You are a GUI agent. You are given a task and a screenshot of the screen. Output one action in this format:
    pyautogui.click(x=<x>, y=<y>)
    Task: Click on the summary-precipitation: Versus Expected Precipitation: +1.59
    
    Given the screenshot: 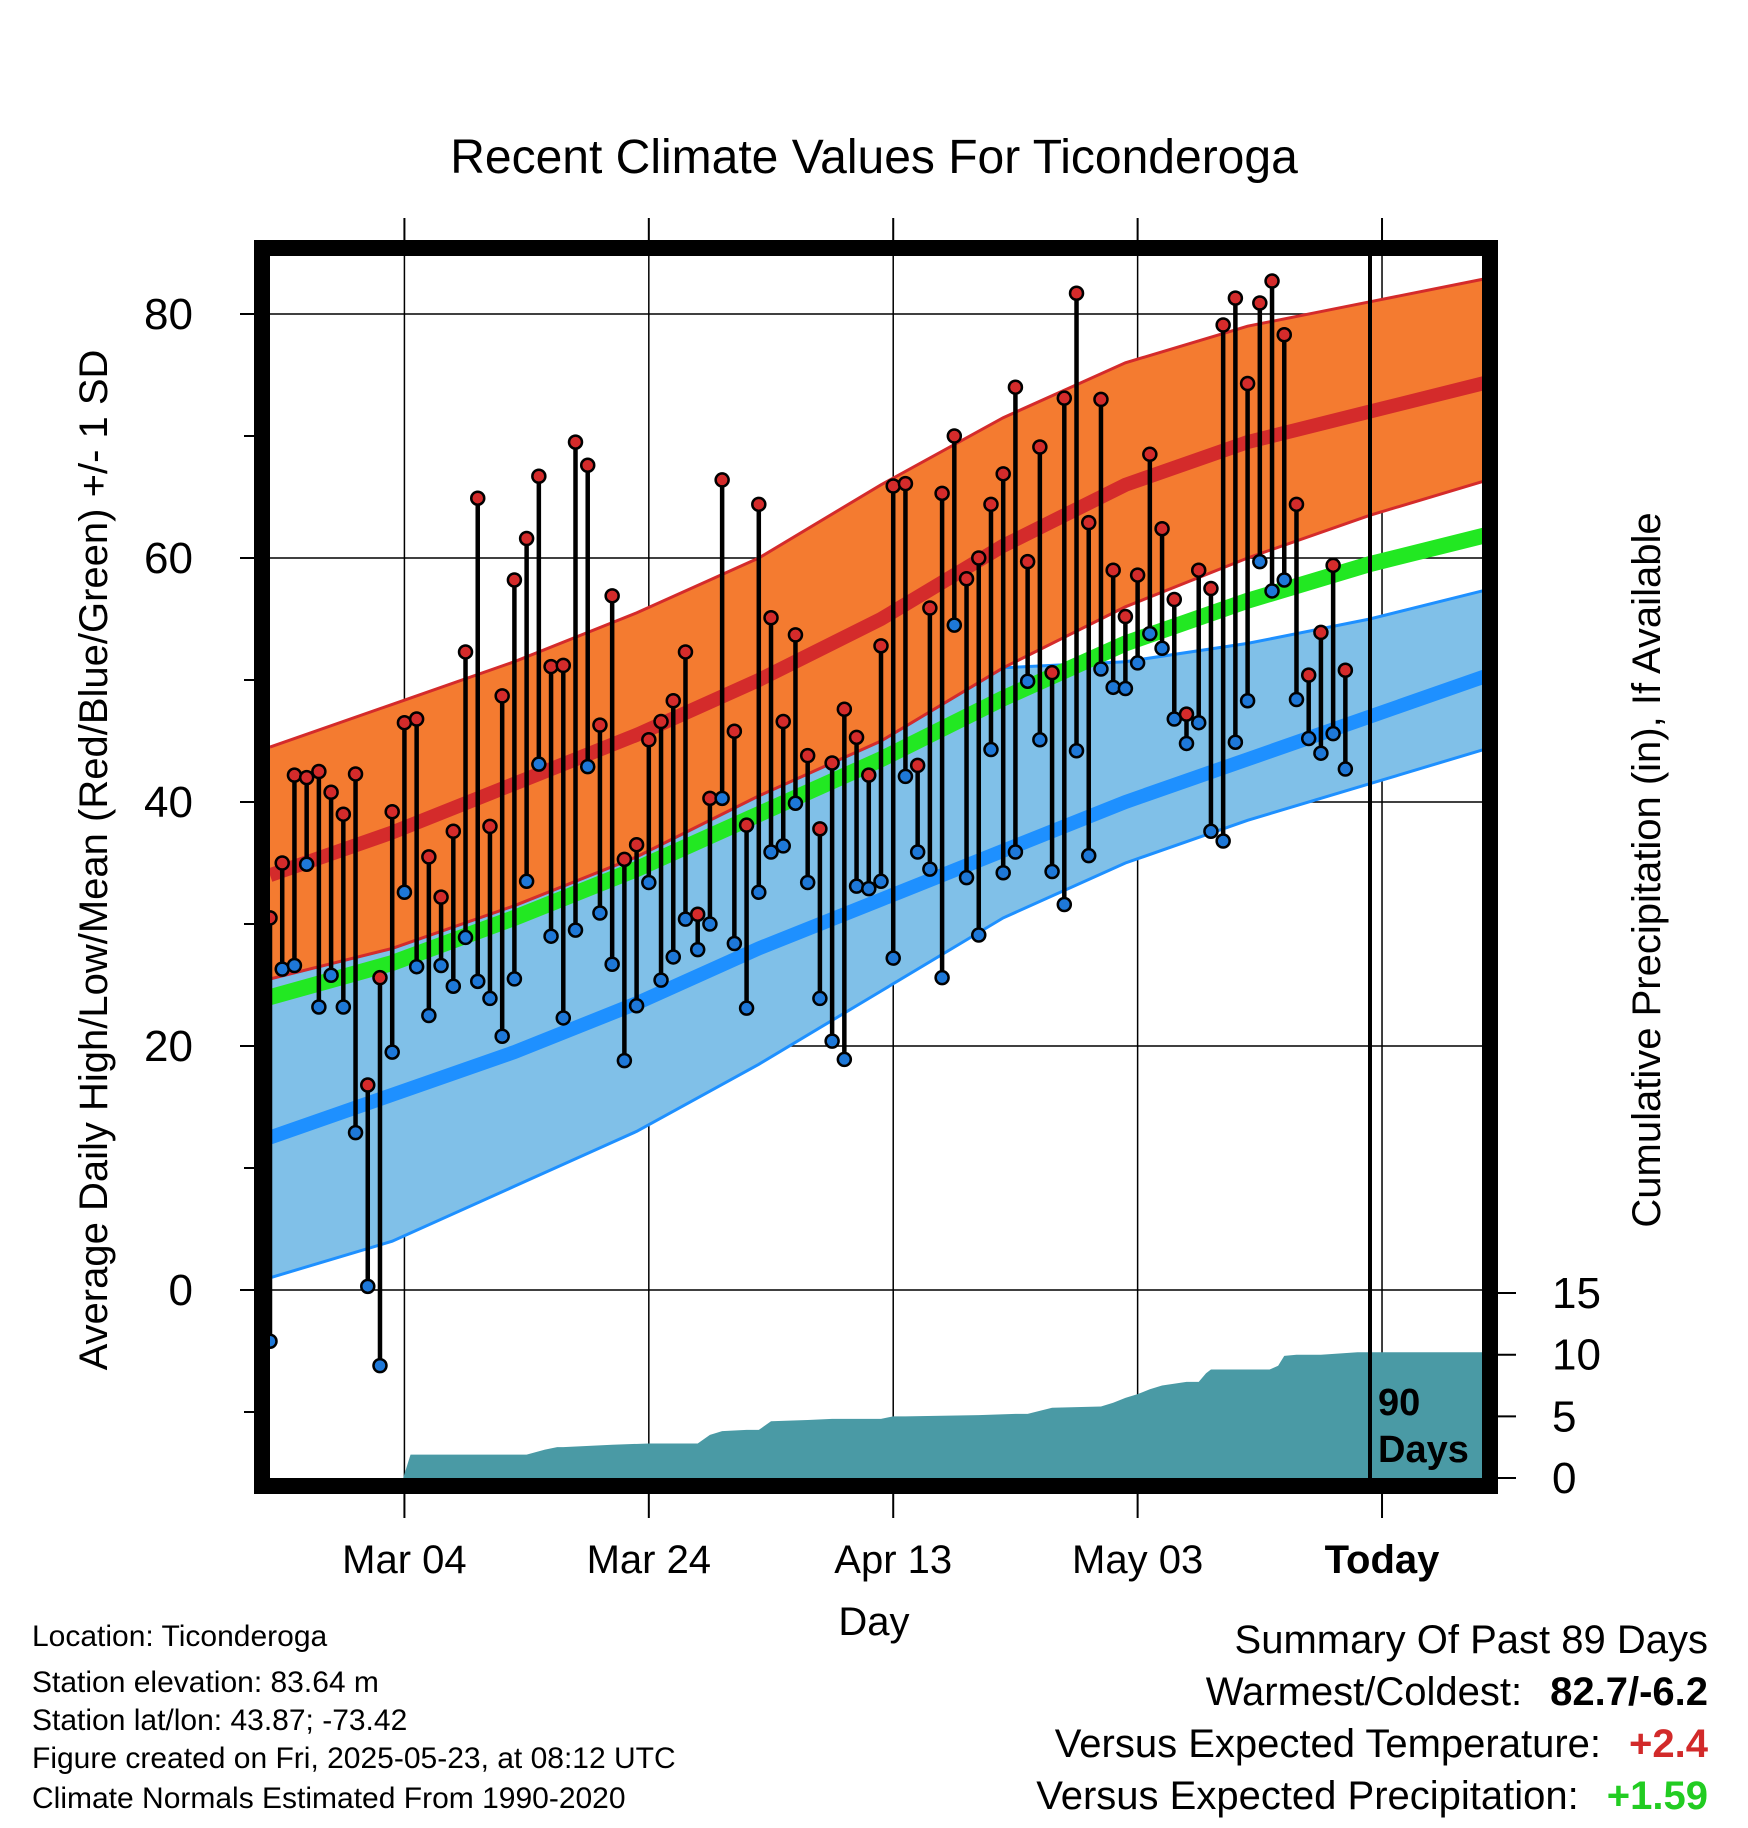 What is the action you would take?
    pyautogui.click(x=1372, y=1796)
    